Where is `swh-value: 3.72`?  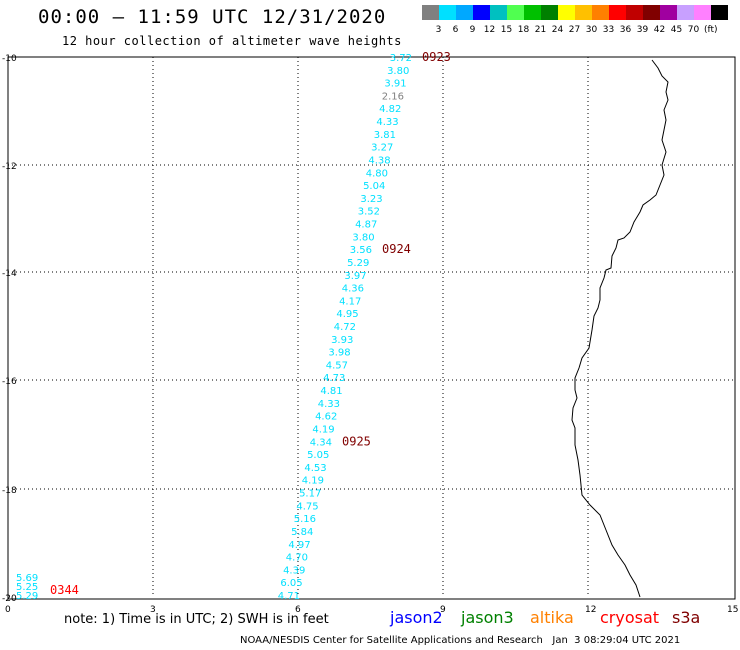
swh-value: 3.72 is located at coordinates (401, 58).